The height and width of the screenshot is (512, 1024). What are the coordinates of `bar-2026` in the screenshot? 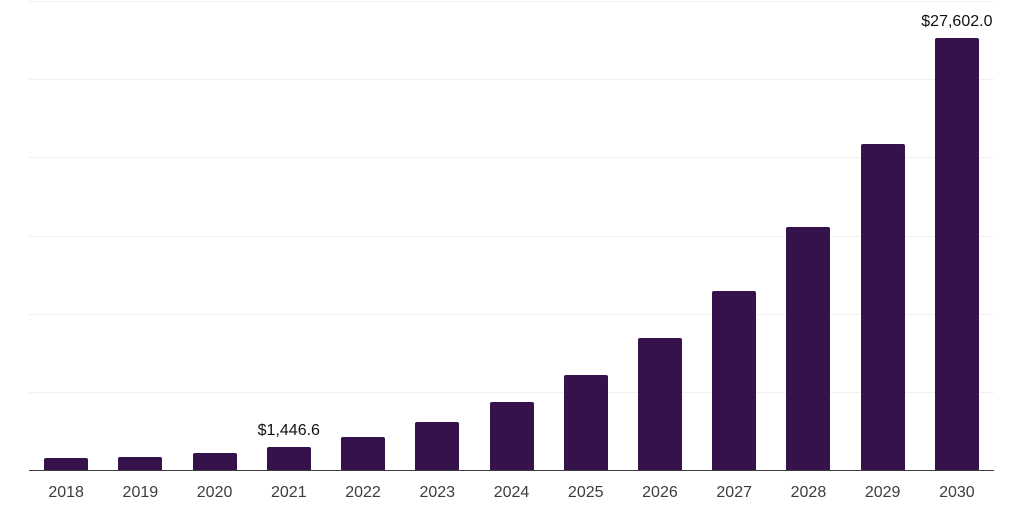 It's located at (659, 404).